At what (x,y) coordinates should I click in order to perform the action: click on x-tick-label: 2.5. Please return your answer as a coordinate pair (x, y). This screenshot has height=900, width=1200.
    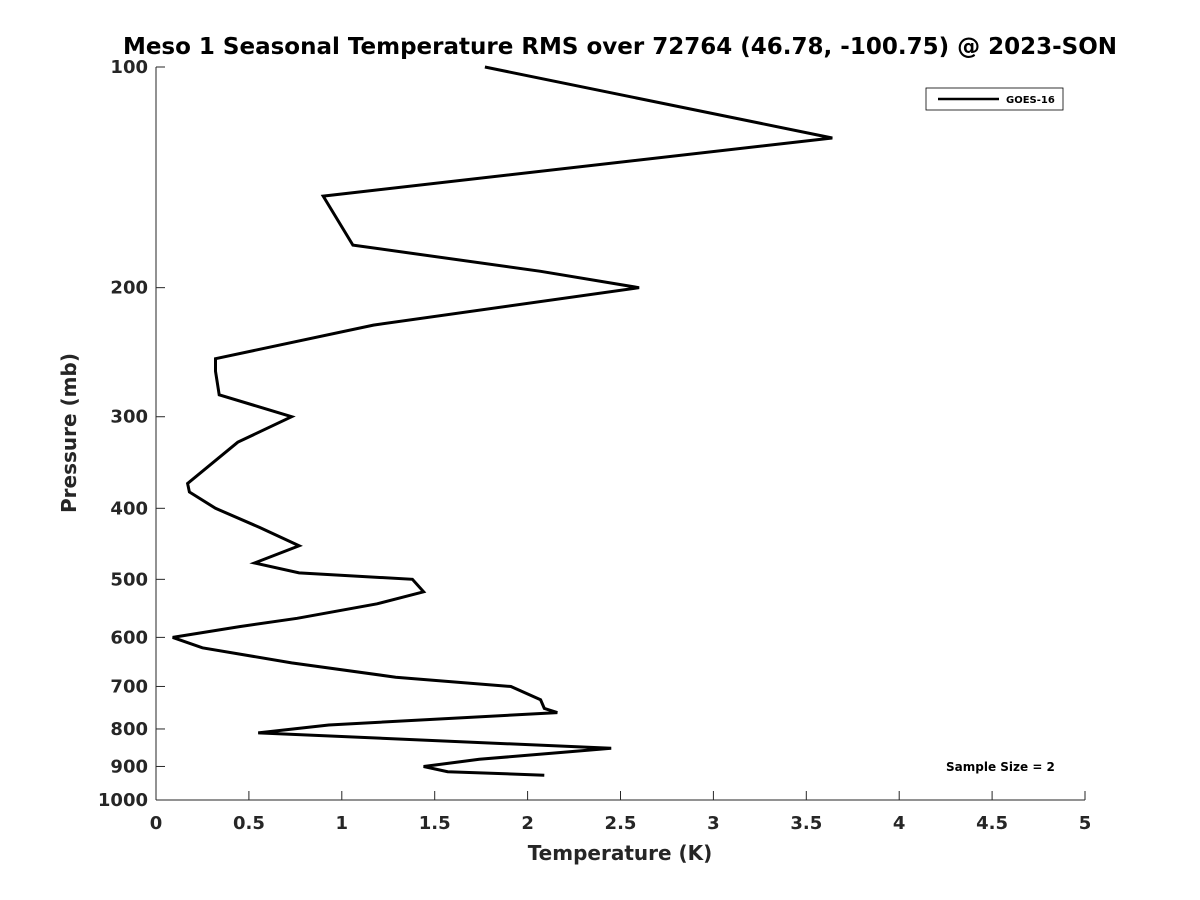
    Looking at the image, I should click on (621, 823).